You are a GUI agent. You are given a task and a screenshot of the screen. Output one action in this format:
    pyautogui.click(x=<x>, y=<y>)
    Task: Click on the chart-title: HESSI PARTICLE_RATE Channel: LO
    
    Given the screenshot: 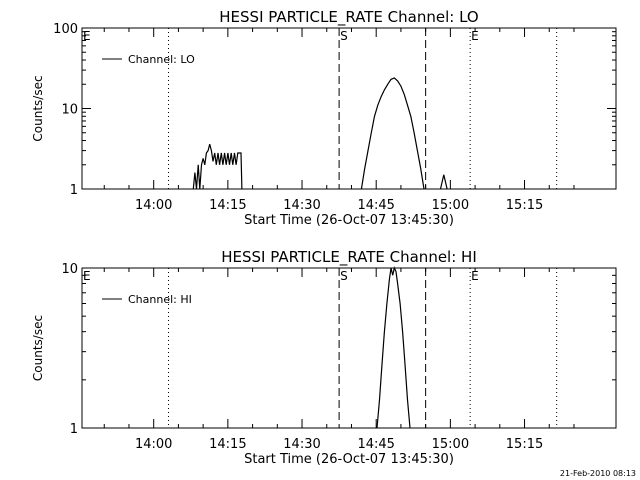 What is the action you would take?
    pyautogui.click(x=348, y=17)
    